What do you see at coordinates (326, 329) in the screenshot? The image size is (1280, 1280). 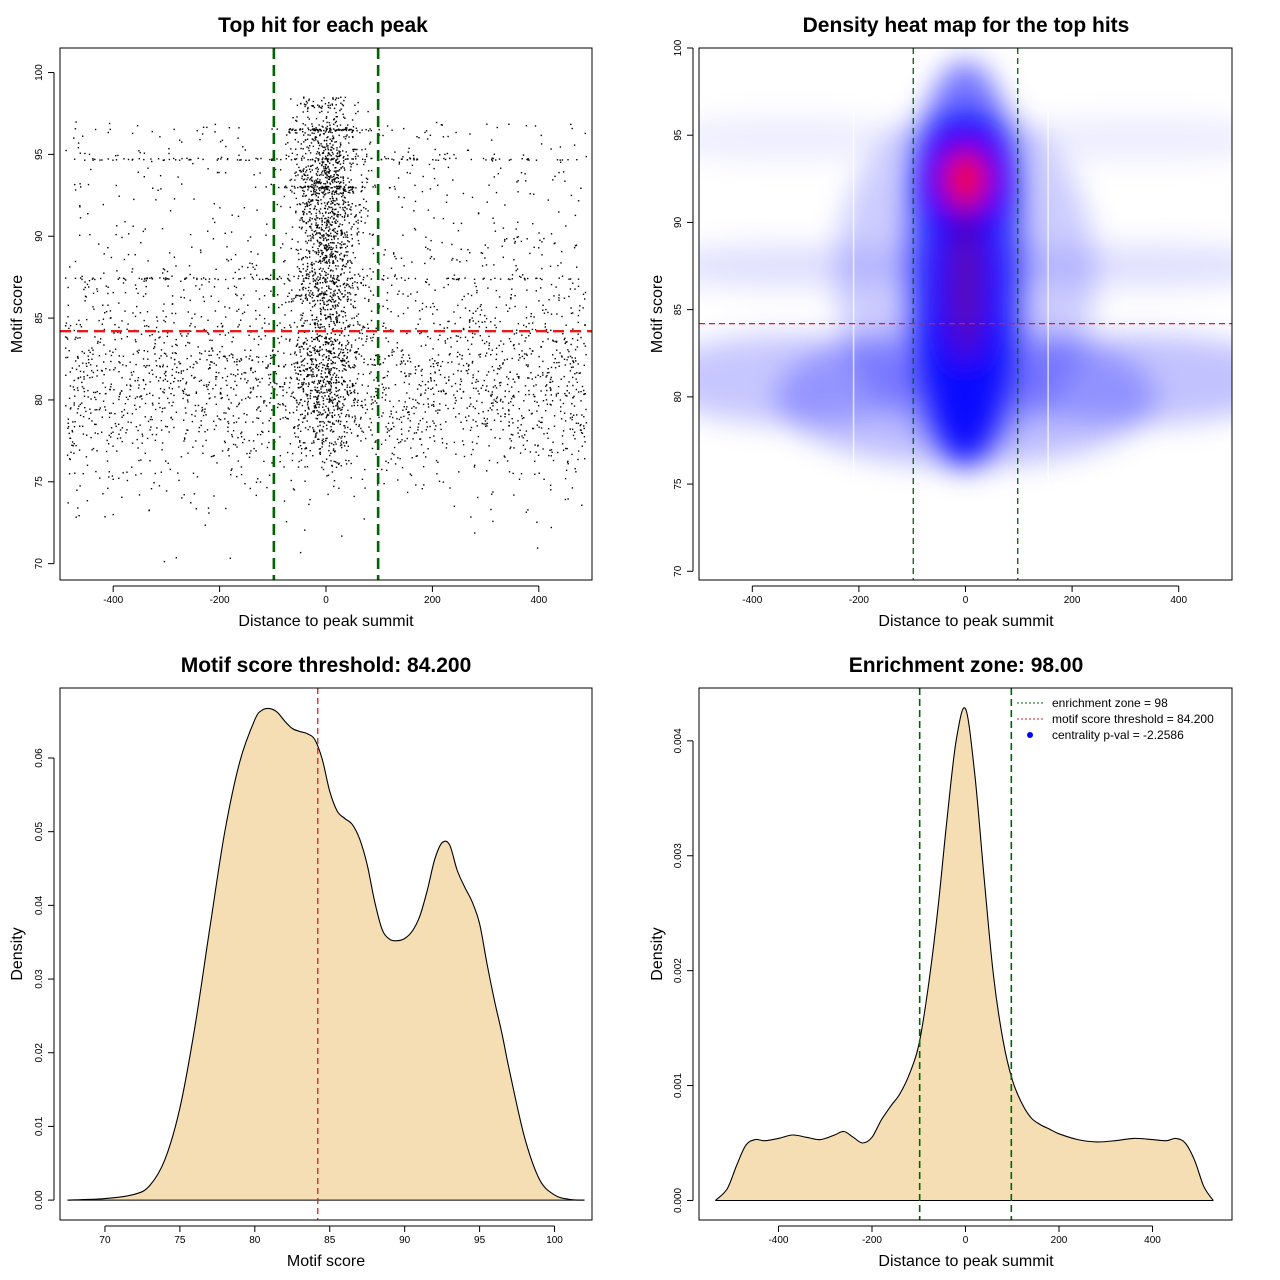 I see `scatter-points` at bounding box center [326, 329].